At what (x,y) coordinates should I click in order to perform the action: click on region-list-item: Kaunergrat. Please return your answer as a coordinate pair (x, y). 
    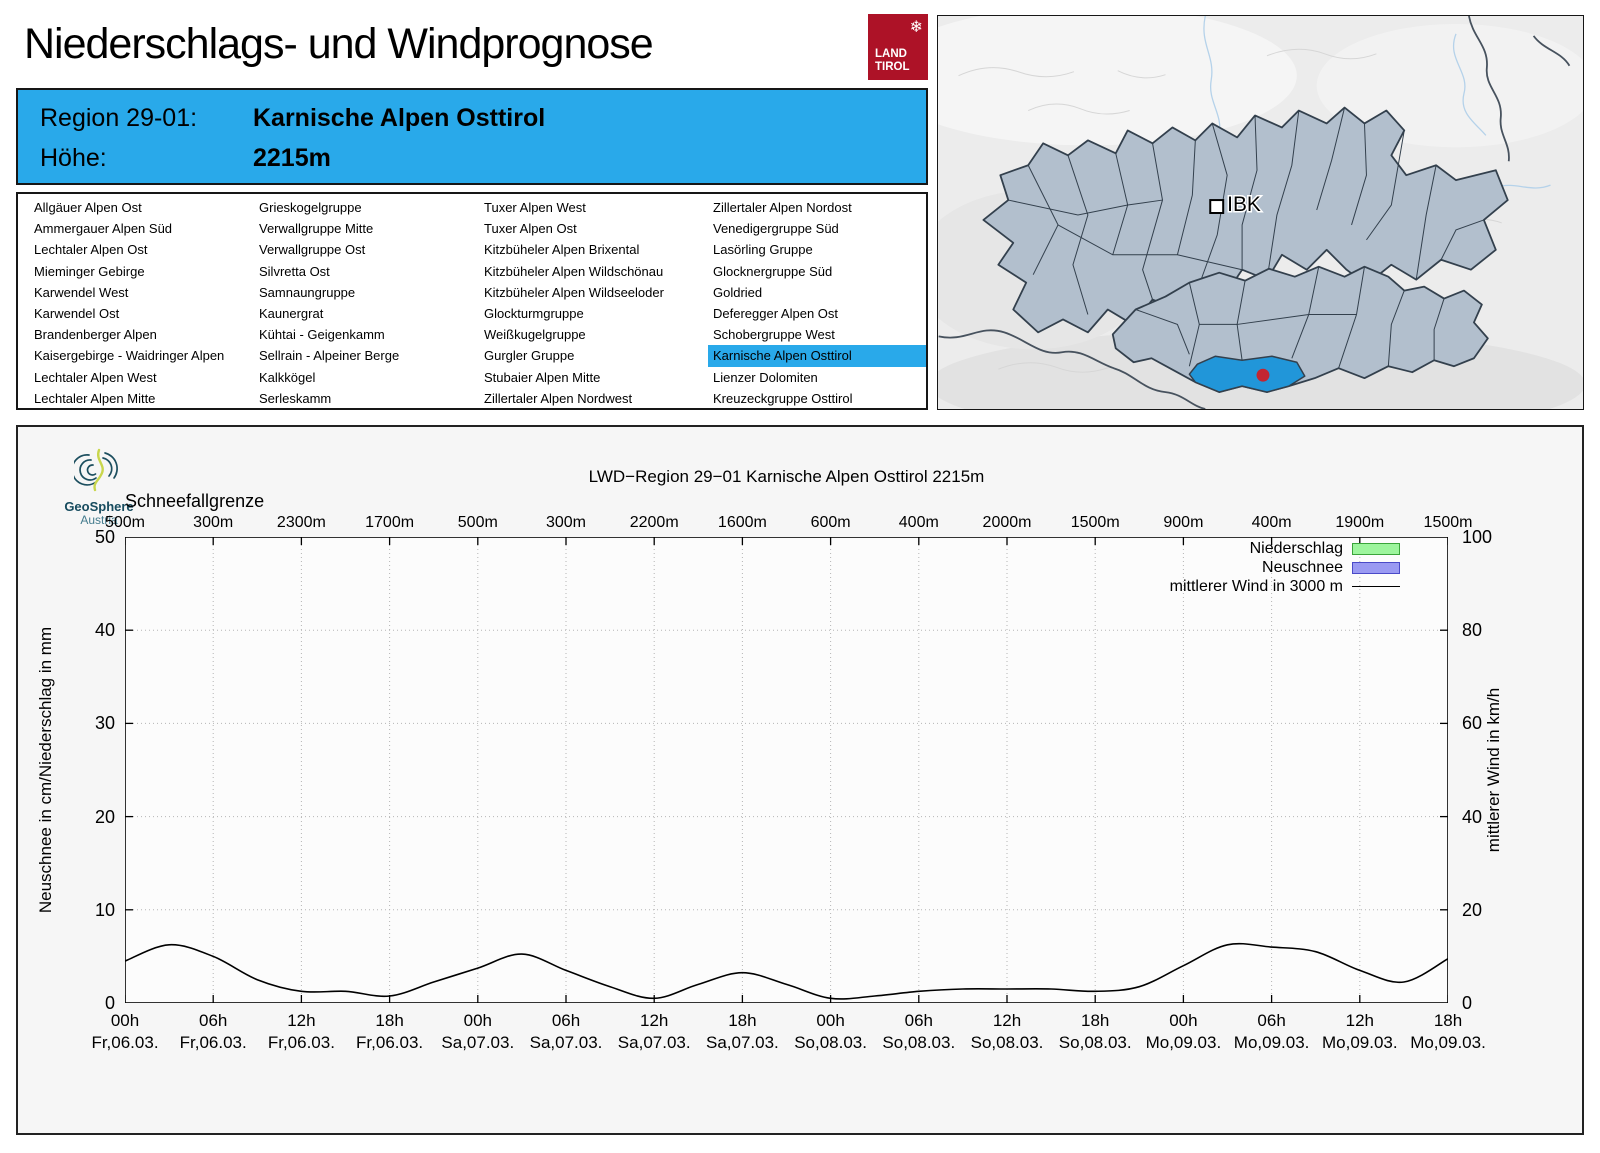
    Looking at the image, I should click on (291, 313).